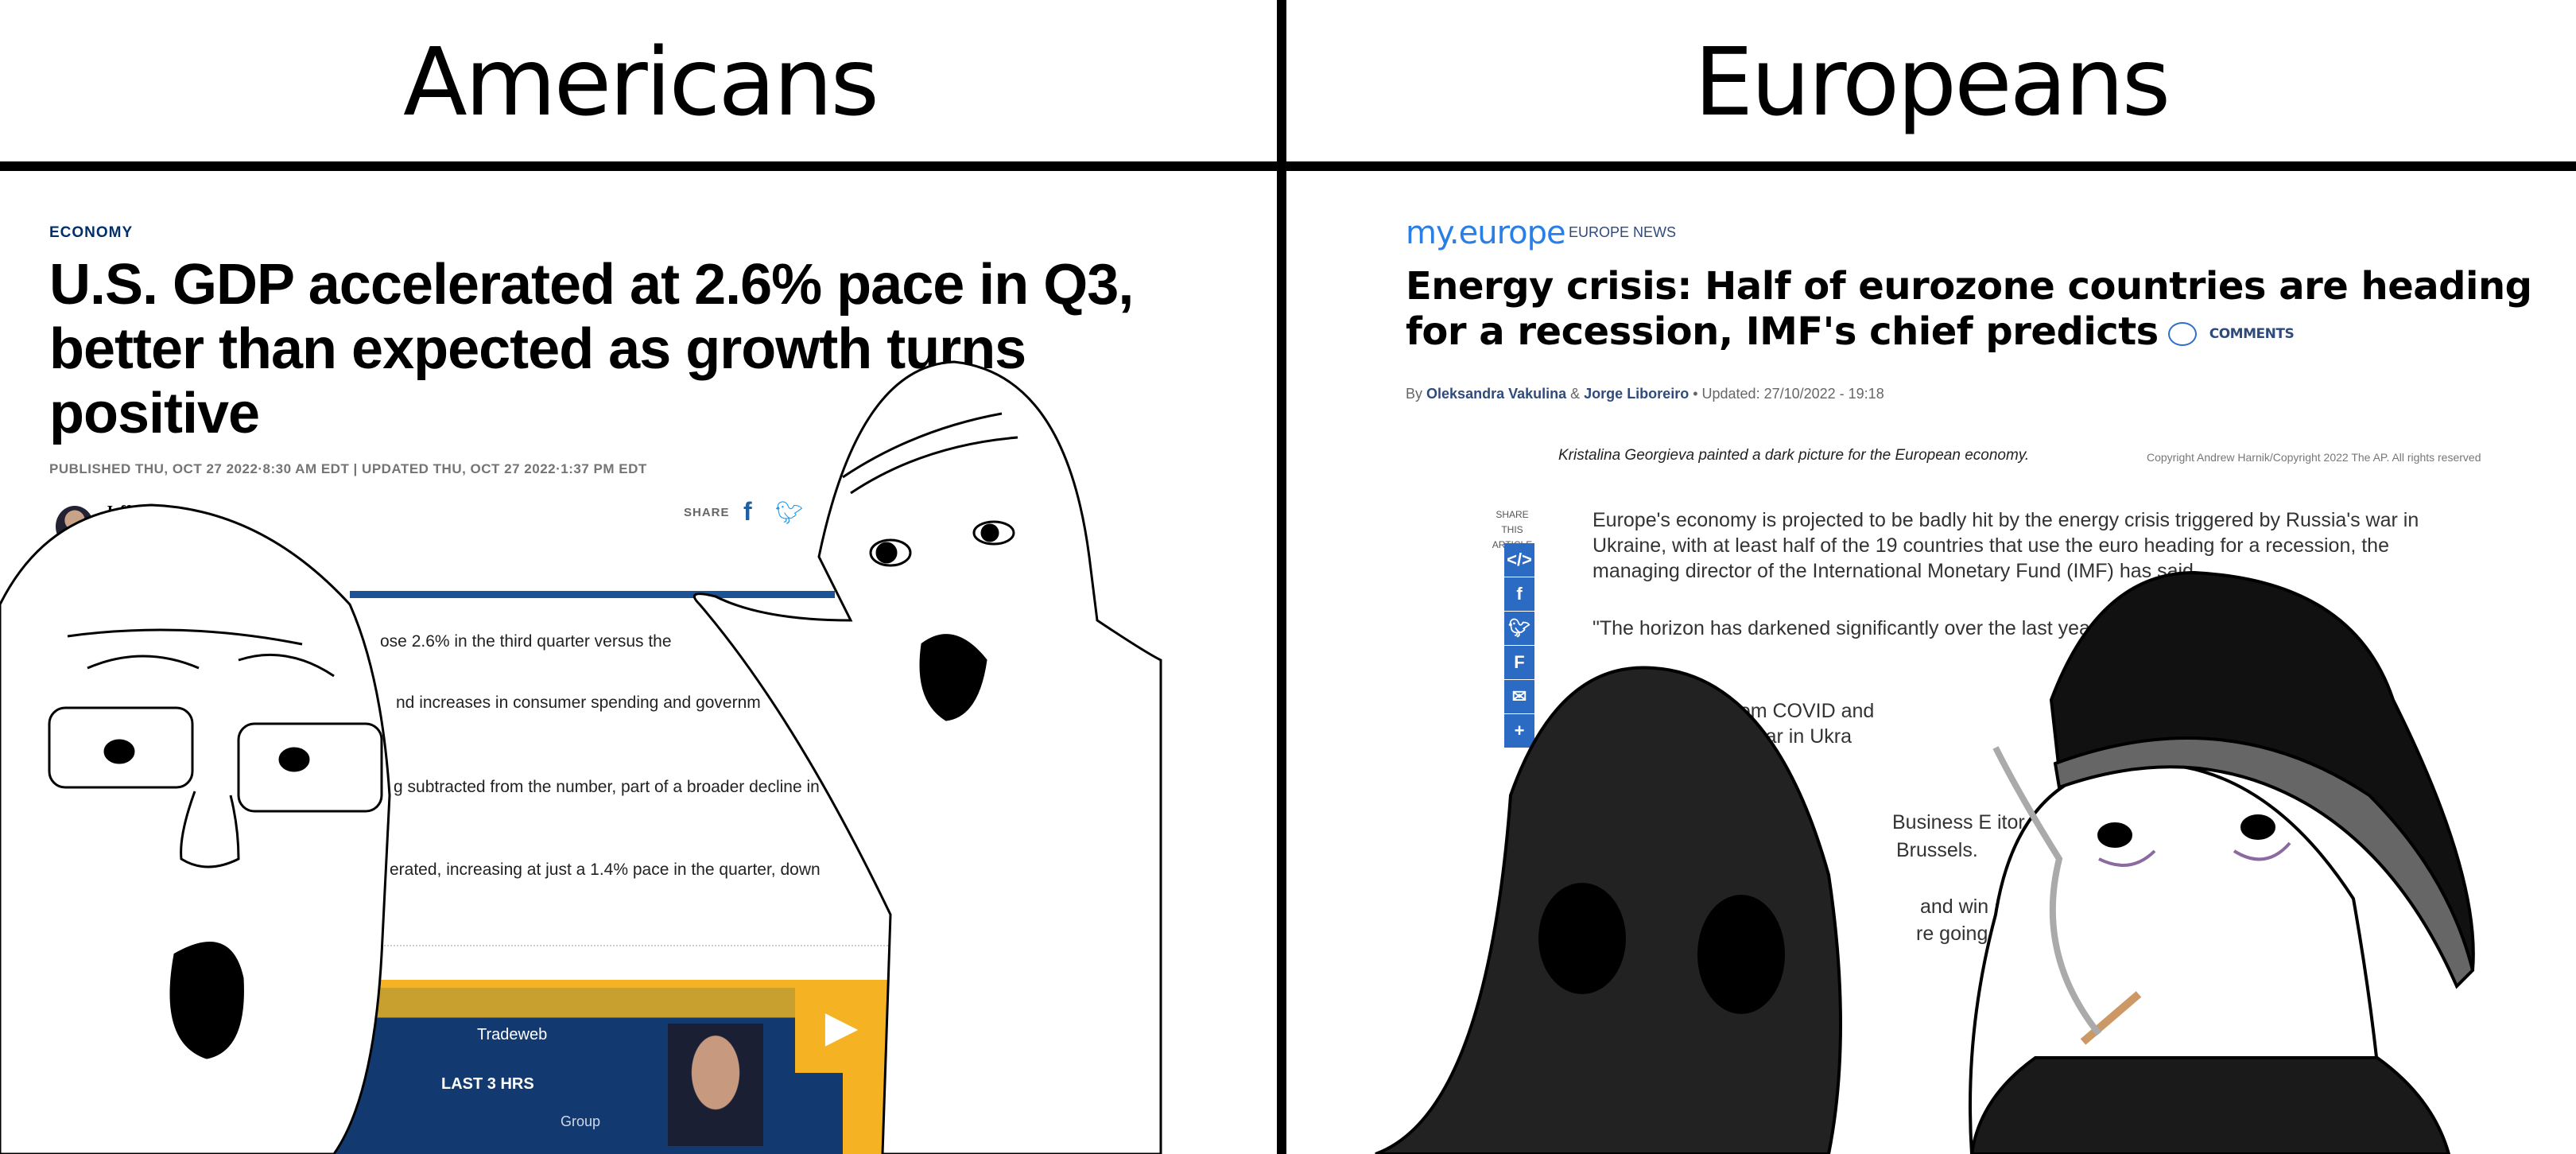 This screenshot has height=1154, width=2576. Describe the element at coordinates (641, 81) in the screenshot. I see `header-americans: Americans` at that location.